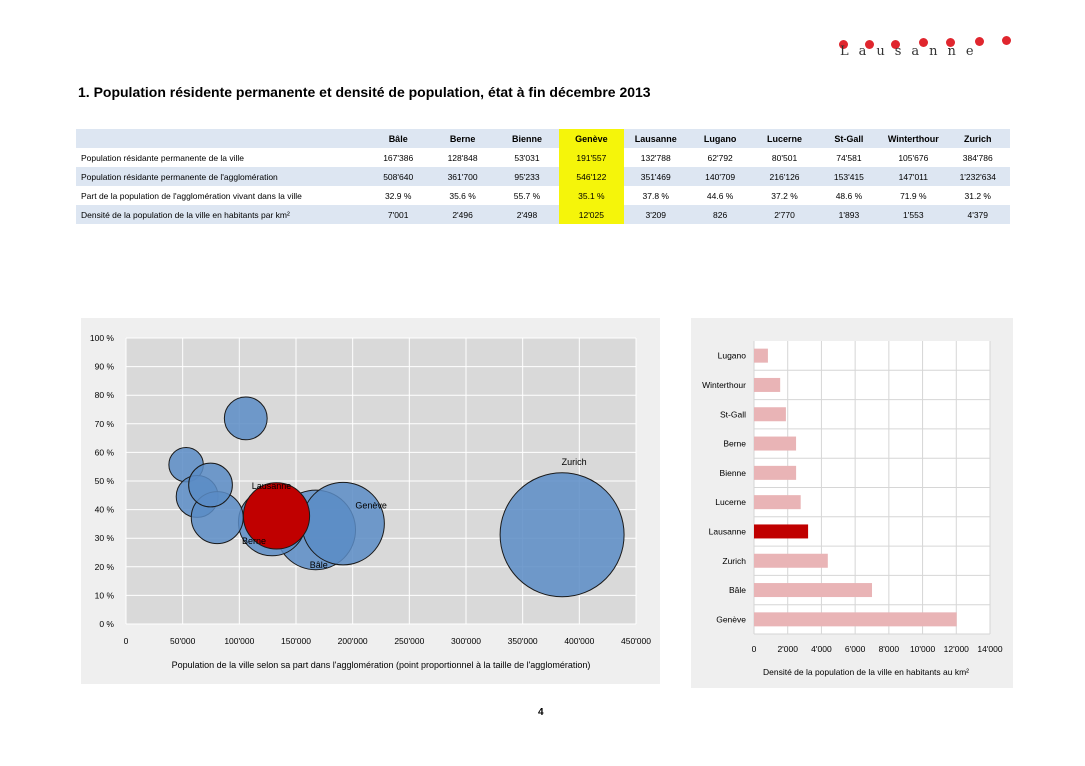 This screenshot has height=766, width=1085. Describe the element at coordinates (527, 214) in the screenshot. I see `table-cell: 2'498` at that location.